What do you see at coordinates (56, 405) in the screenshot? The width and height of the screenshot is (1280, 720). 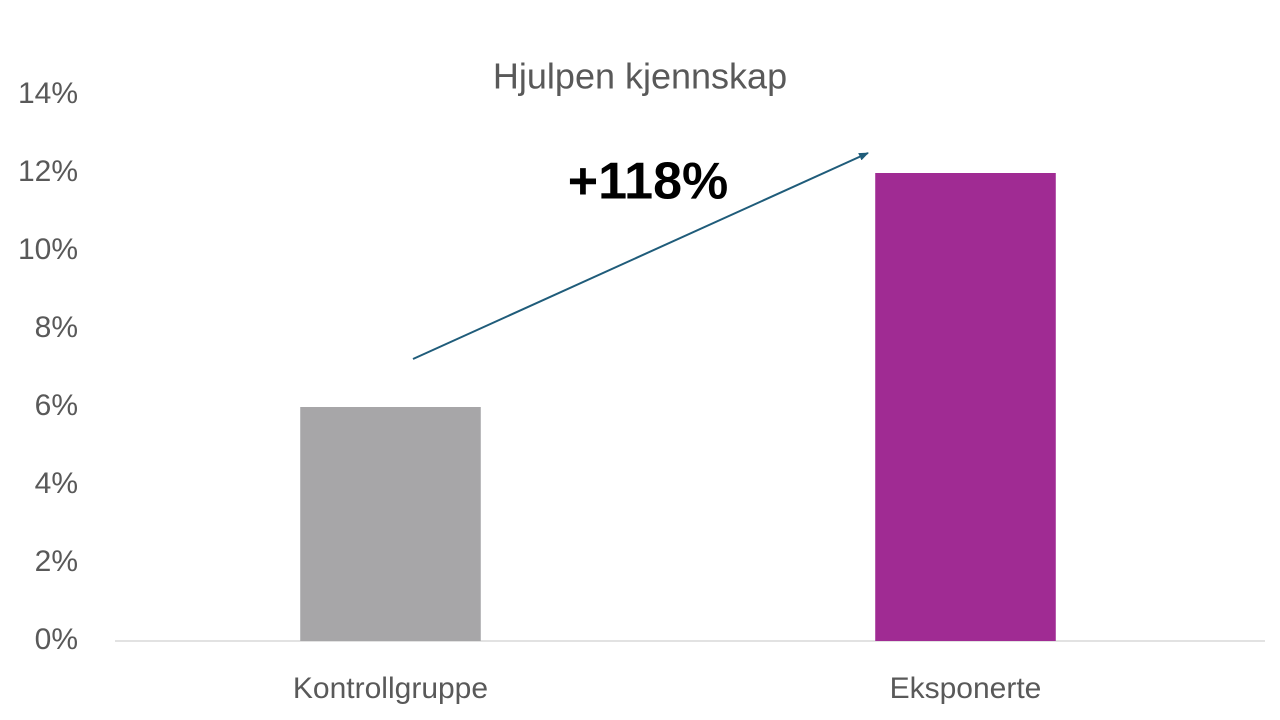 I see `y-tick-label: 6%` at bounding box center [56, 405].